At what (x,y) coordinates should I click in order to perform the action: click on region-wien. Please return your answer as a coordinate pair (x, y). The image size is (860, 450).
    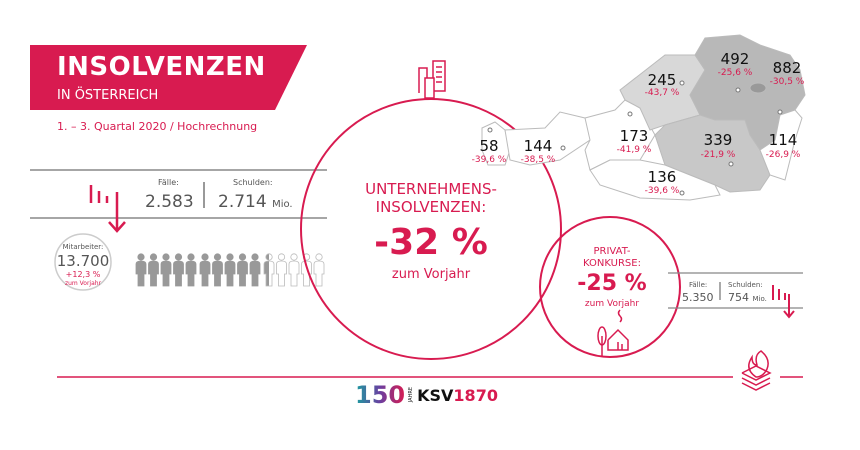
    Looking at the image, I should click on (758, 88).